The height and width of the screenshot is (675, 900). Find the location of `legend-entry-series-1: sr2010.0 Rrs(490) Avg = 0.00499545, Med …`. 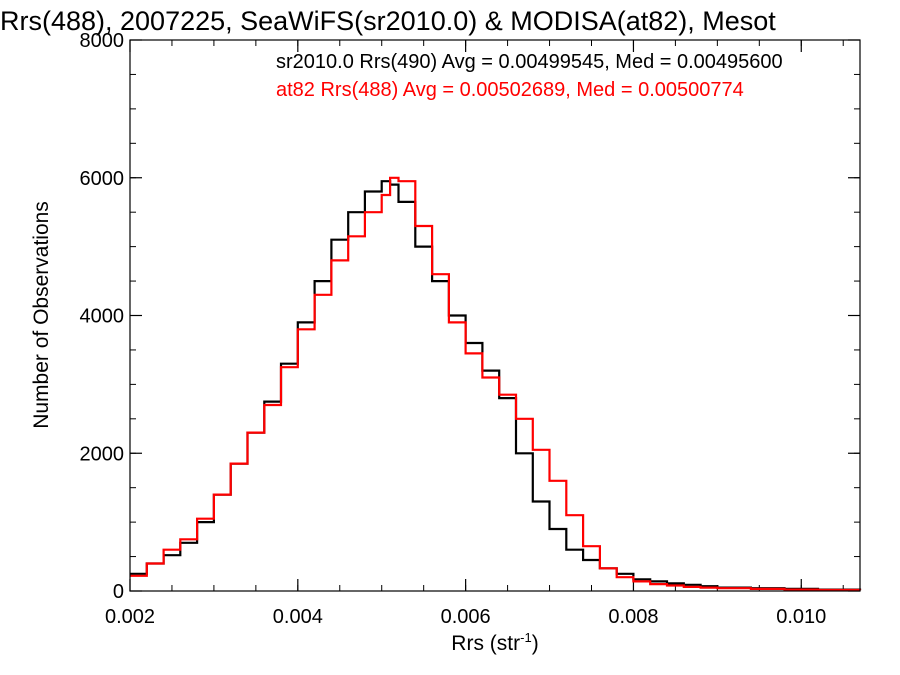

legend-entry-series-1: sr2010.0 Rrs(490) Avg = 0.00499545, Med … is located at coordinates (529, 62).